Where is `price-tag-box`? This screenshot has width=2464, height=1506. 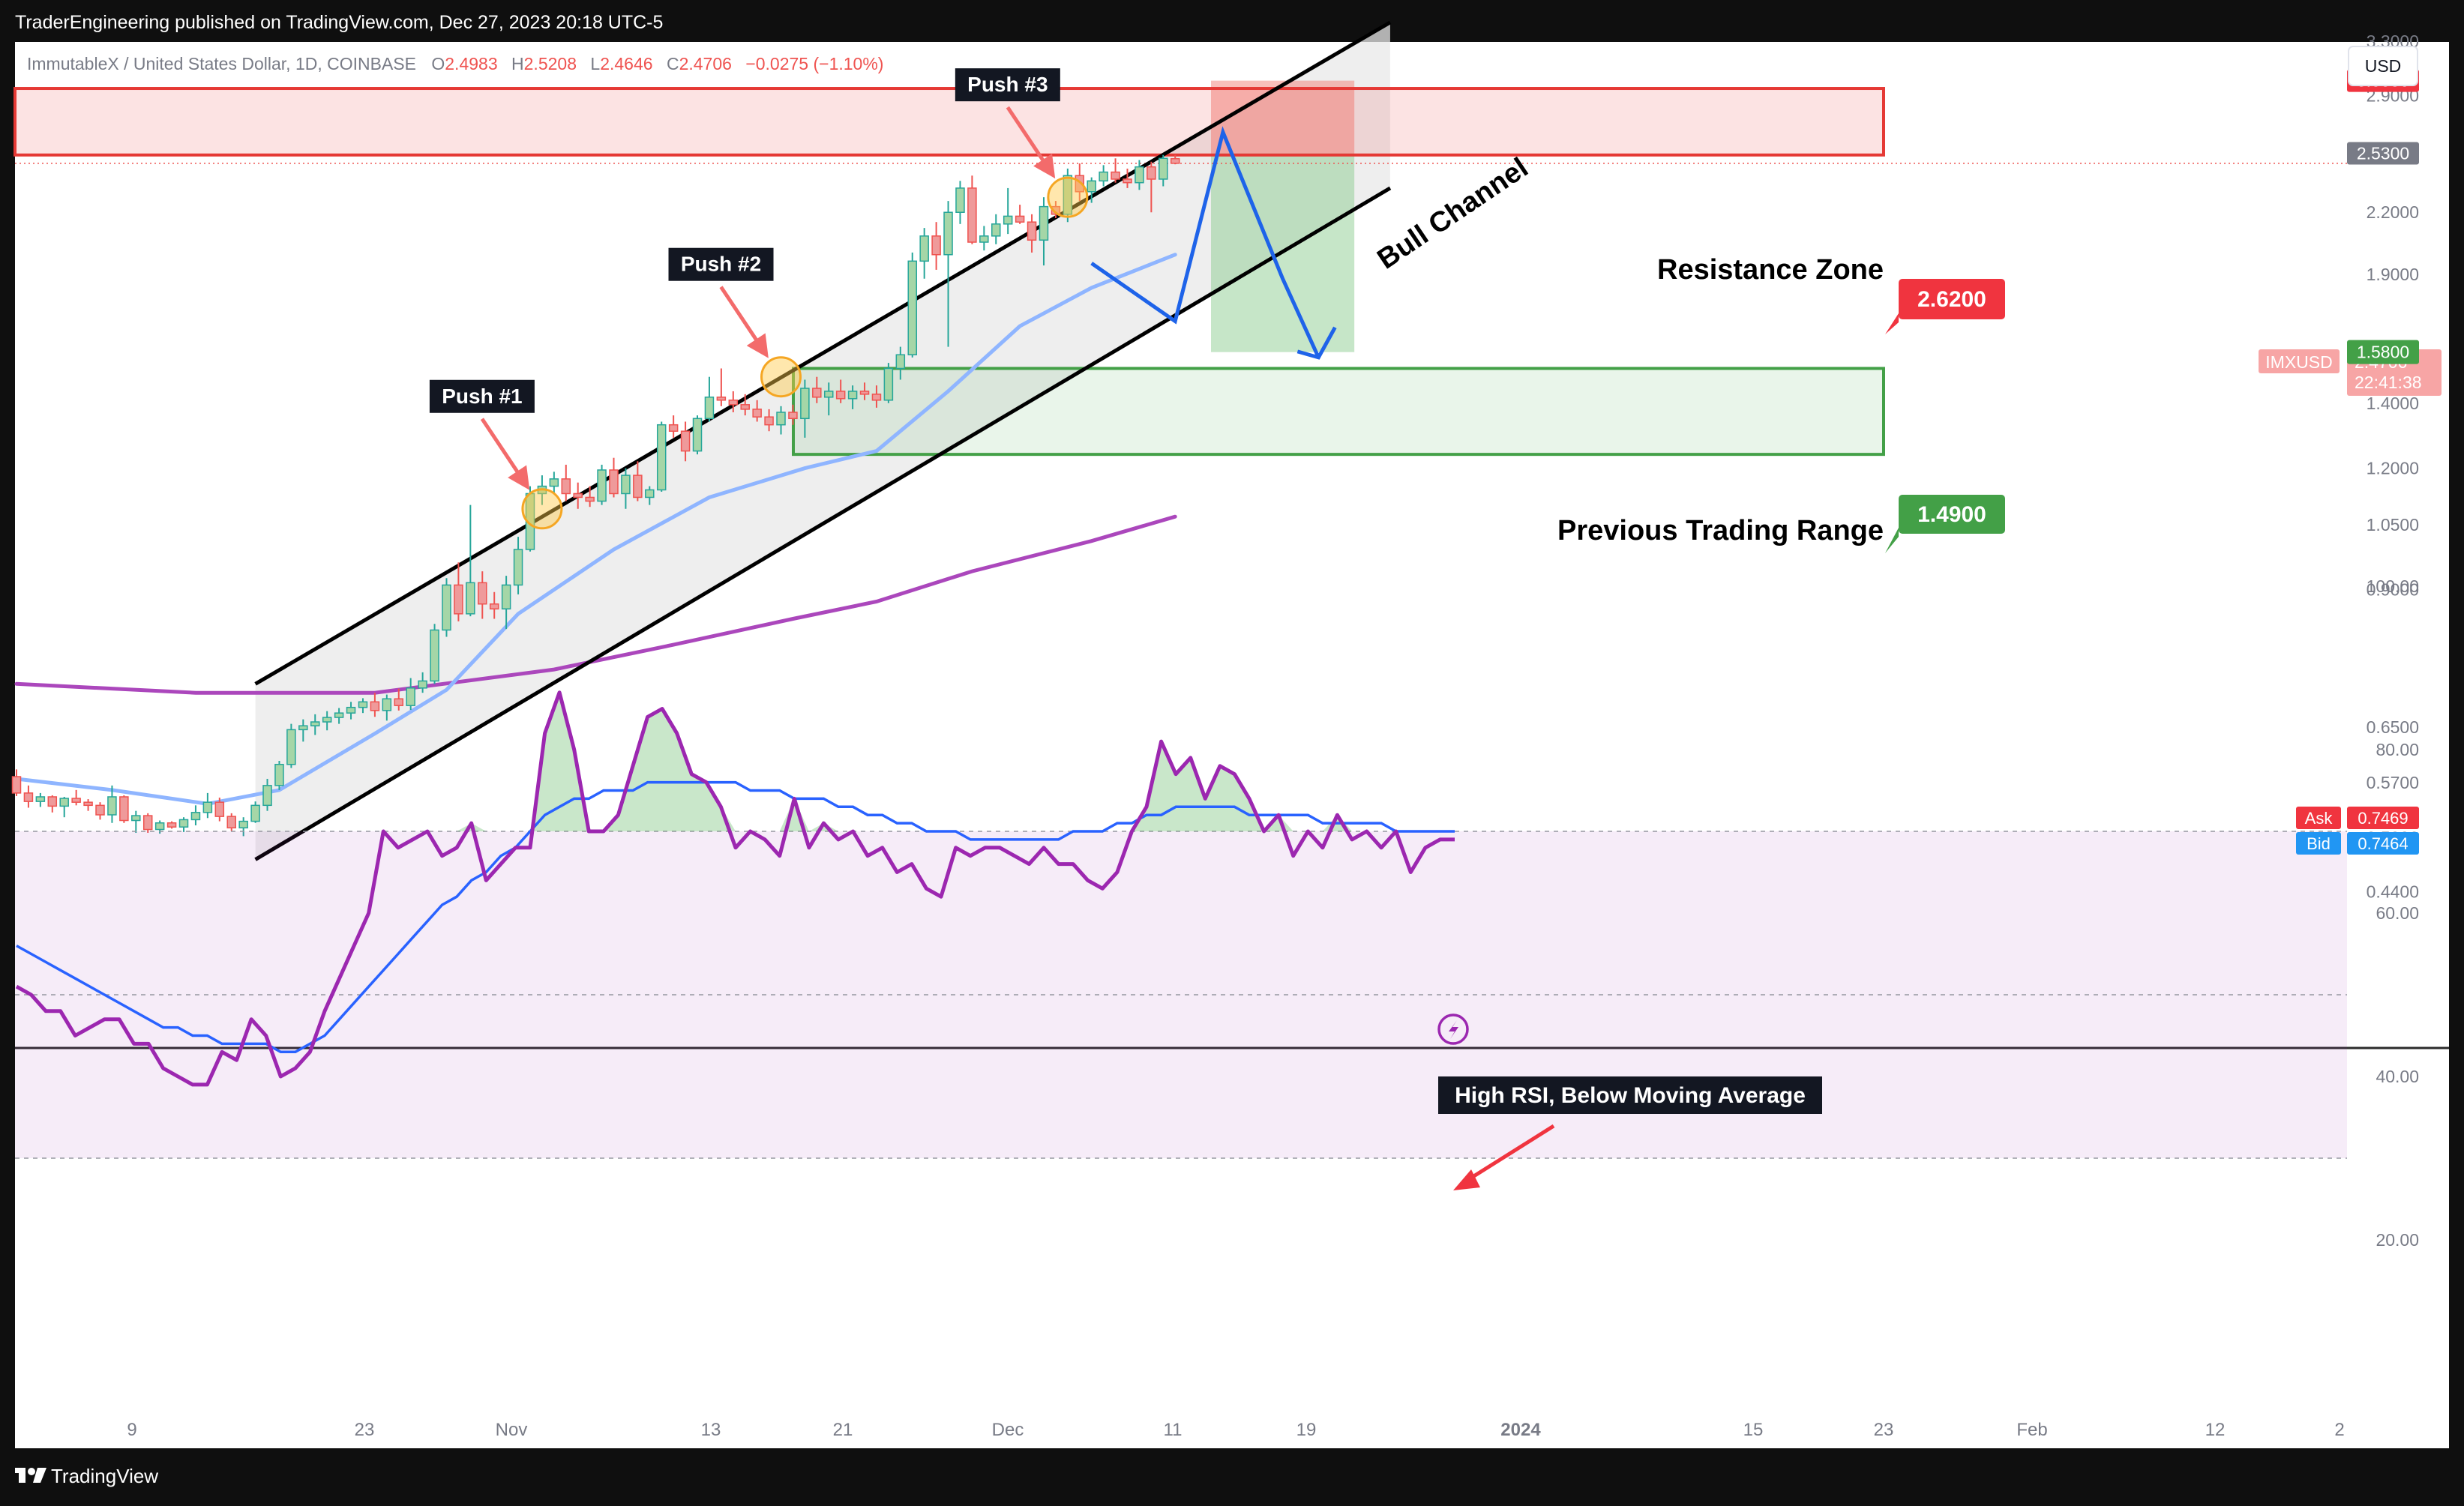
price-tag-box is located at coordinates (2383, 153).